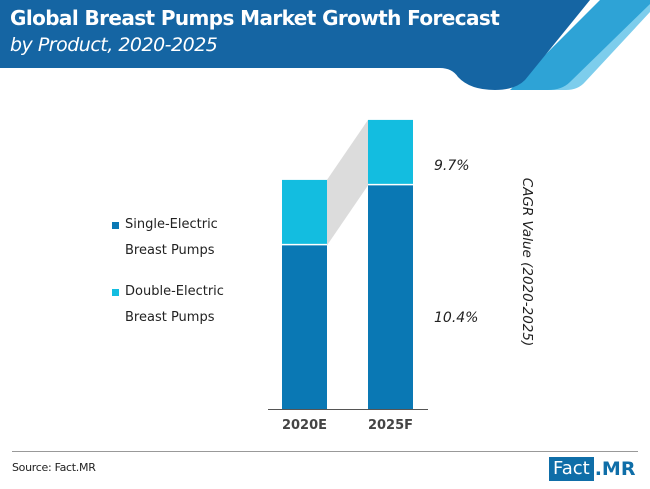 The width and height of the screenshot is (650, 489). I want to click on cagr-label-single-electric: 10.4%, so click(456, 318).